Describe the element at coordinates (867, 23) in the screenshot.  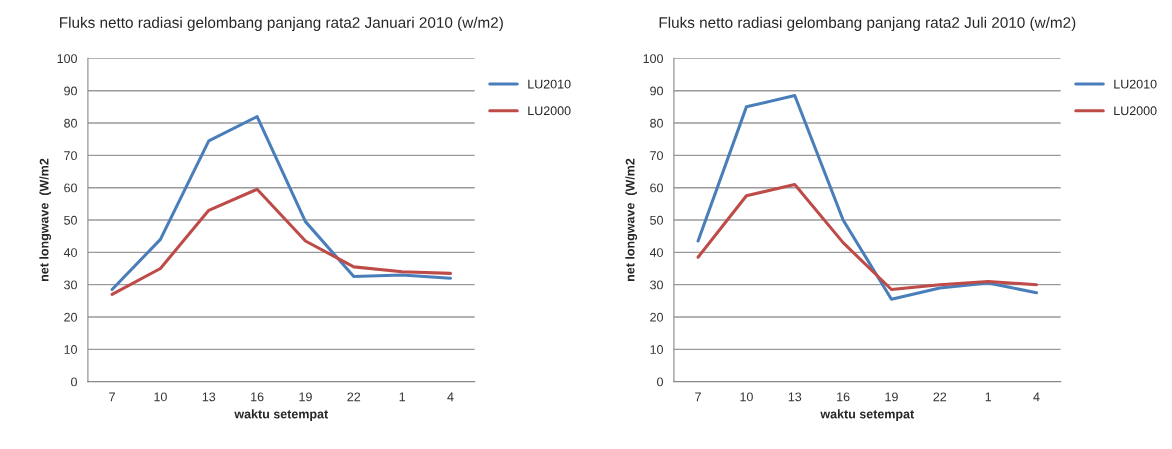
I see `chart-title: Fluks netto radiasi gelombang panjang rata2 Juli 2010 (w/m2)` at that location.